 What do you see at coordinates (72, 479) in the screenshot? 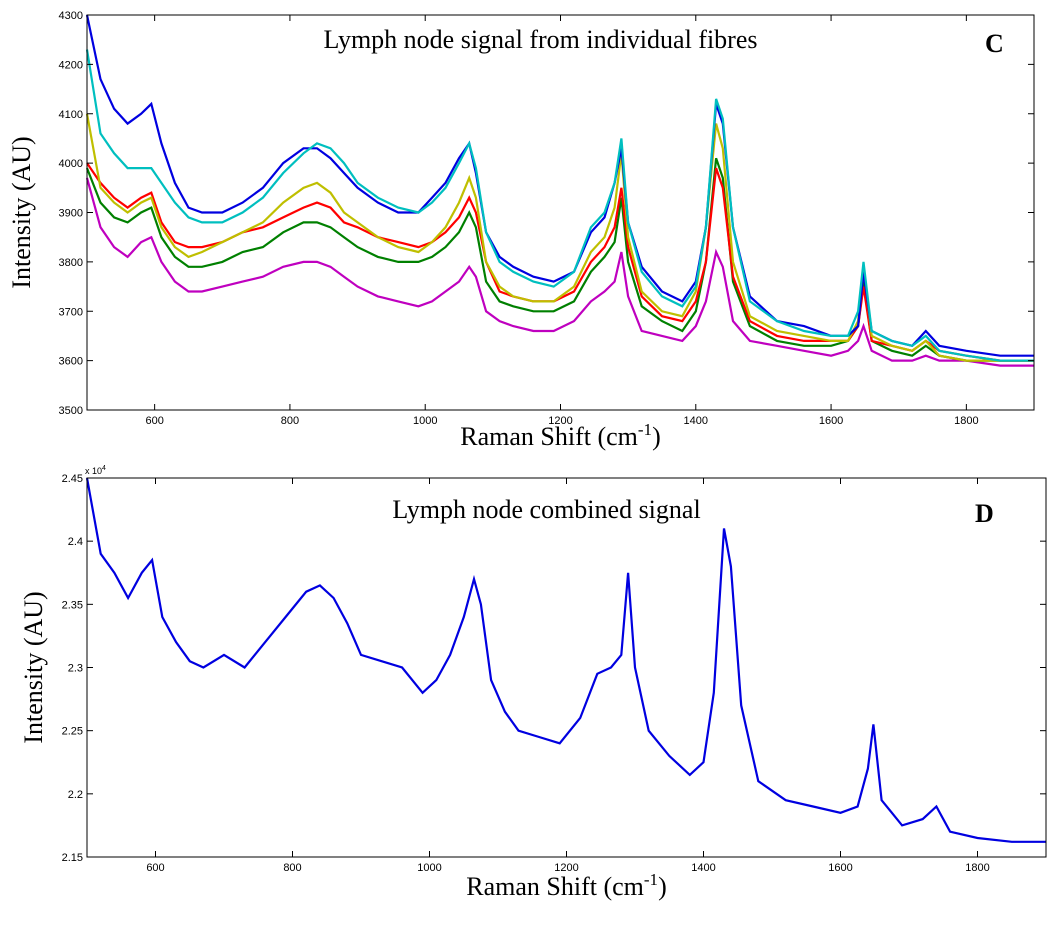
I see `y-tick-label: 2.45` at bounding box center [72, 479].